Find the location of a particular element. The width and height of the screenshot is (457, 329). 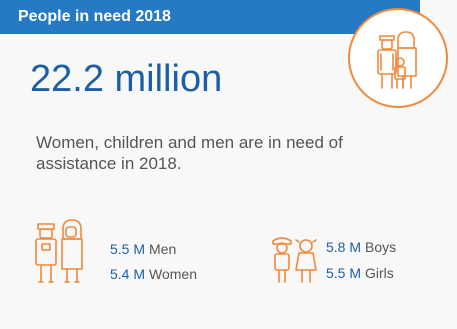

women-stat: 5.4 M Women is located at coordinates (153, 274).